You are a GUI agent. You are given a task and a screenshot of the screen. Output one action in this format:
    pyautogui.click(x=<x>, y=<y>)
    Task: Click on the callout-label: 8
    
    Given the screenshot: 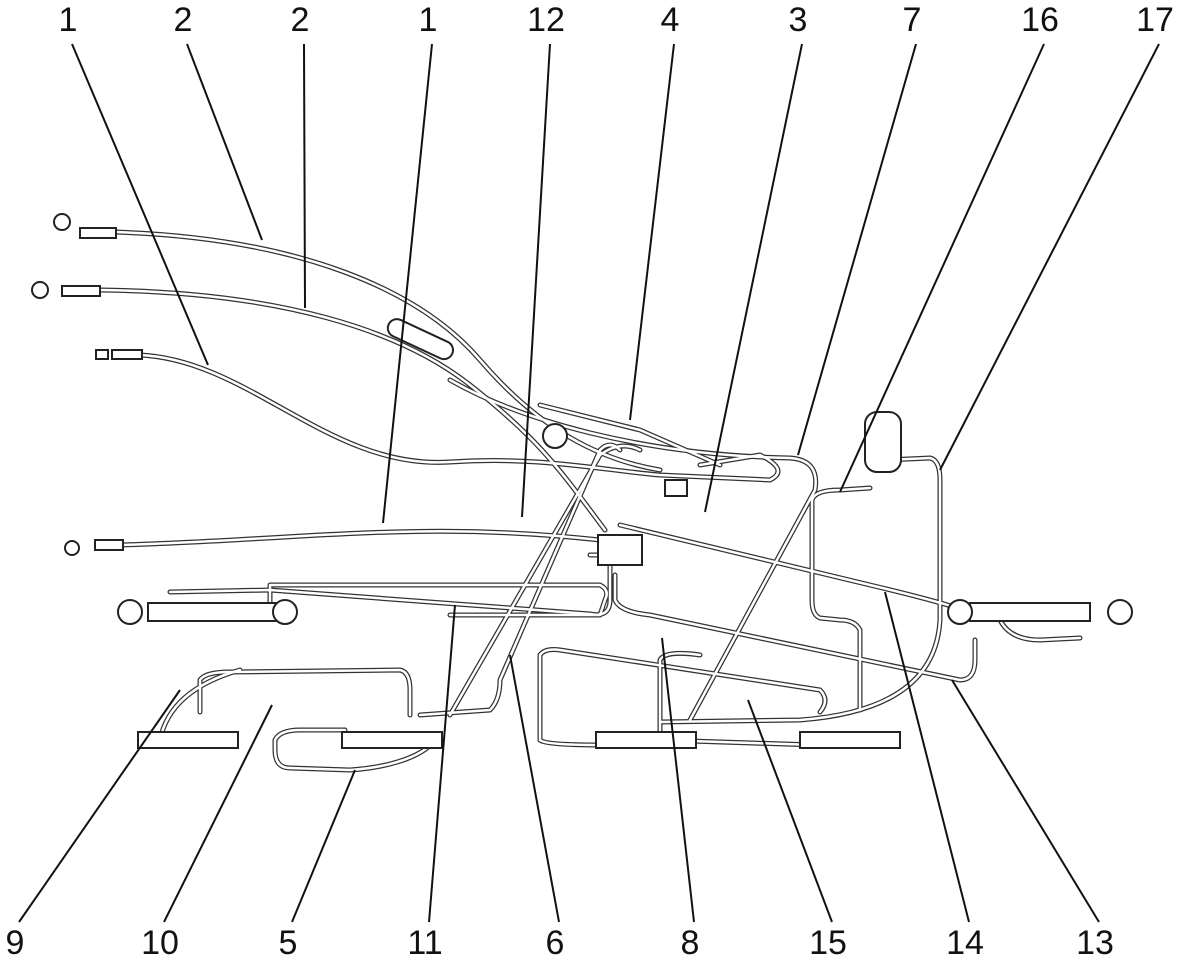 What is the action you would take?
    pyautogui.click(x=690, y=943)
    